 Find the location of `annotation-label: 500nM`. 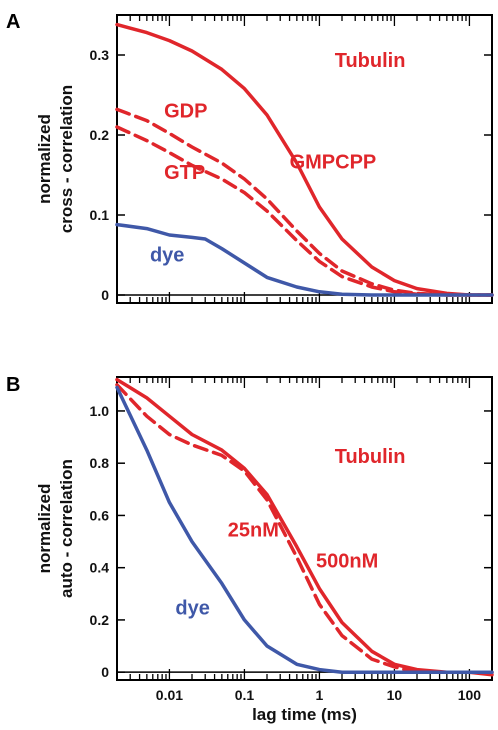

annotation-label: 500nM is located at coordinates (347, 562).